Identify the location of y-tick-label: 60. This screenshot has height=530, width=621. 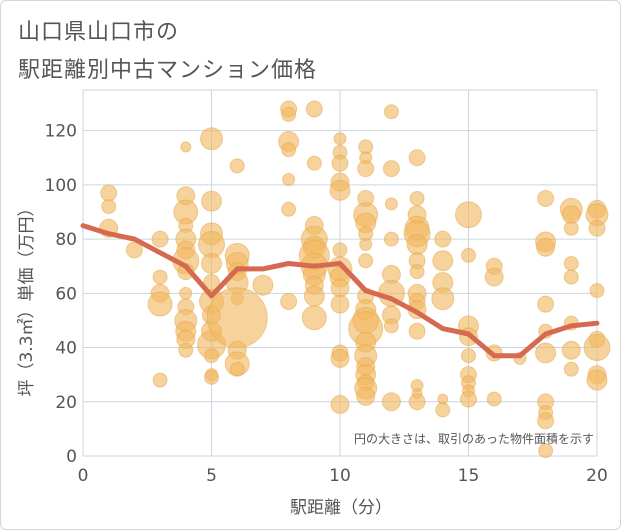
(66, 294).